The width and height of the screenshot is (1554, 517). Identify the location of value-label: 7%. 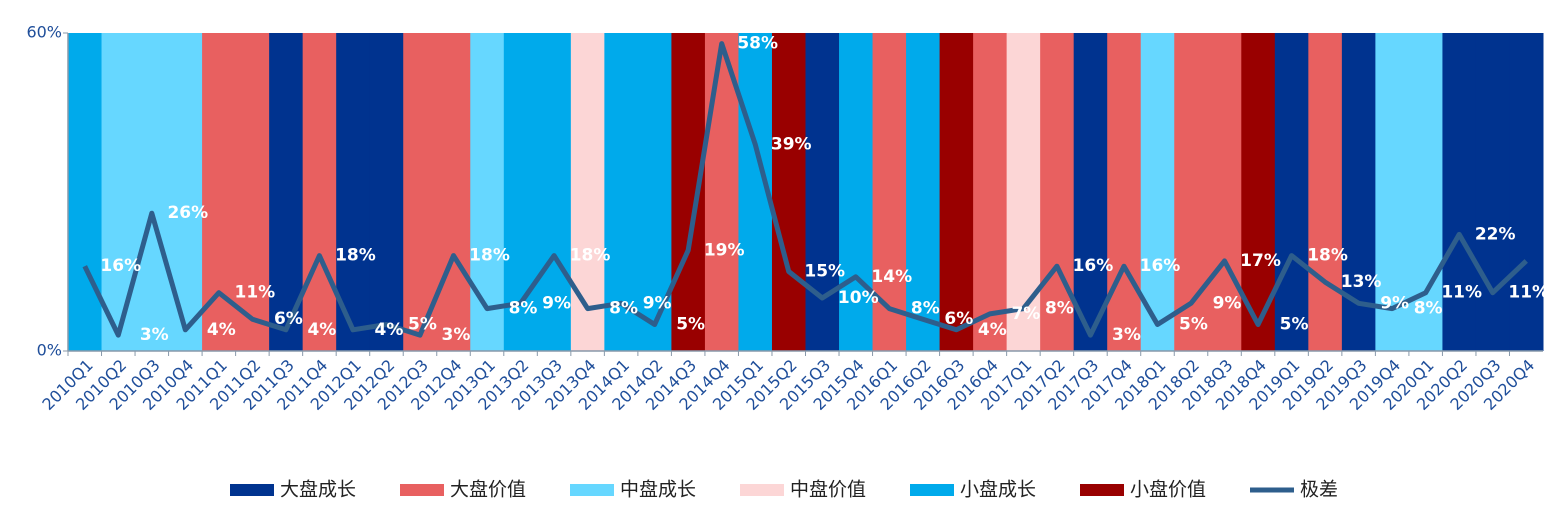
(1025, 314).